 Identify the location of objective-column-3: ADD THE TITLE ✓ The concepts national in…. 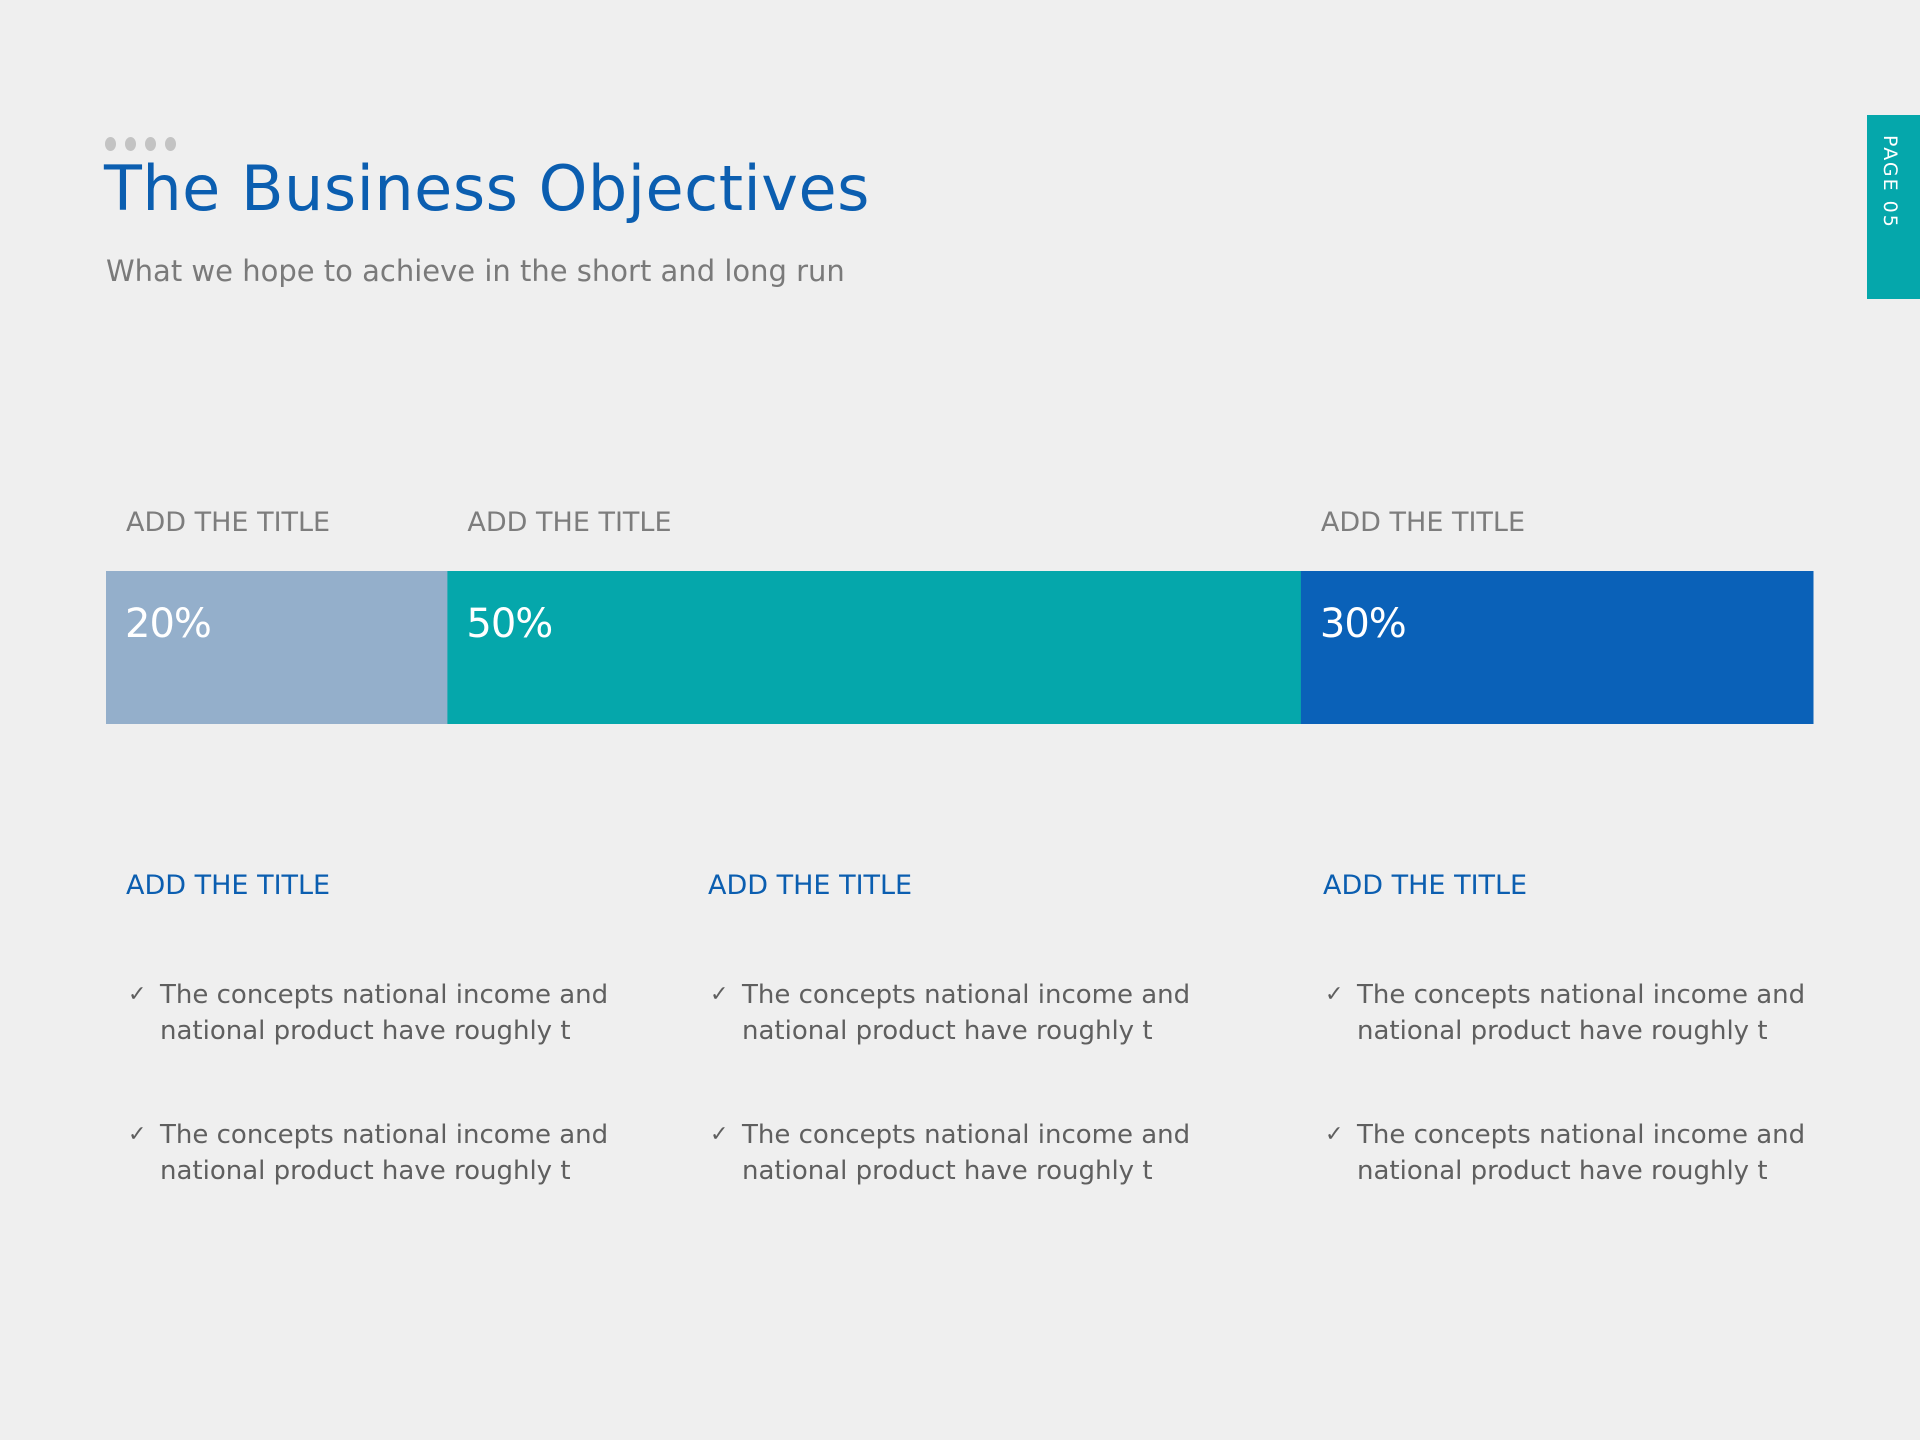
(1583, 1029).